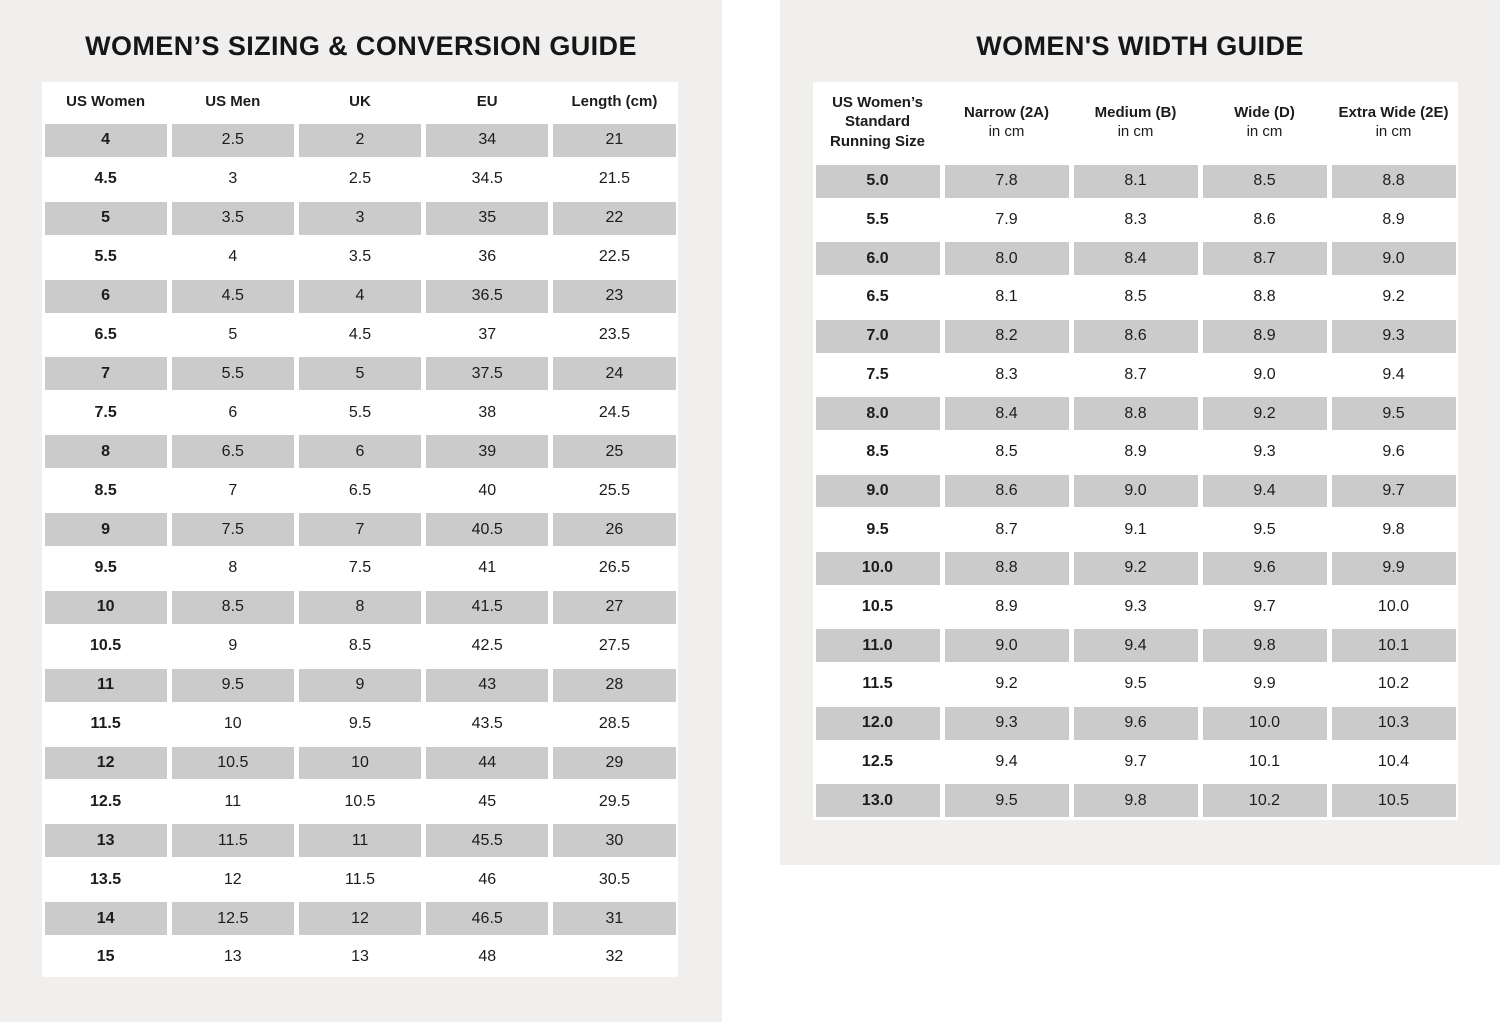  I want to click on table-cell: 10.0, so click(1264, 723).